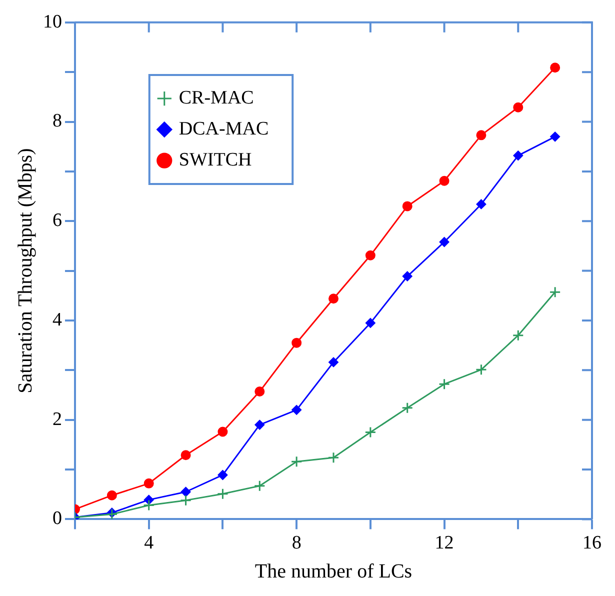 This screenshot has height=596, width=615. What do you see at coordinates (149, 543) in the screenshot?
I see `x-tick-label: 4` at bounding box center [149, 543].